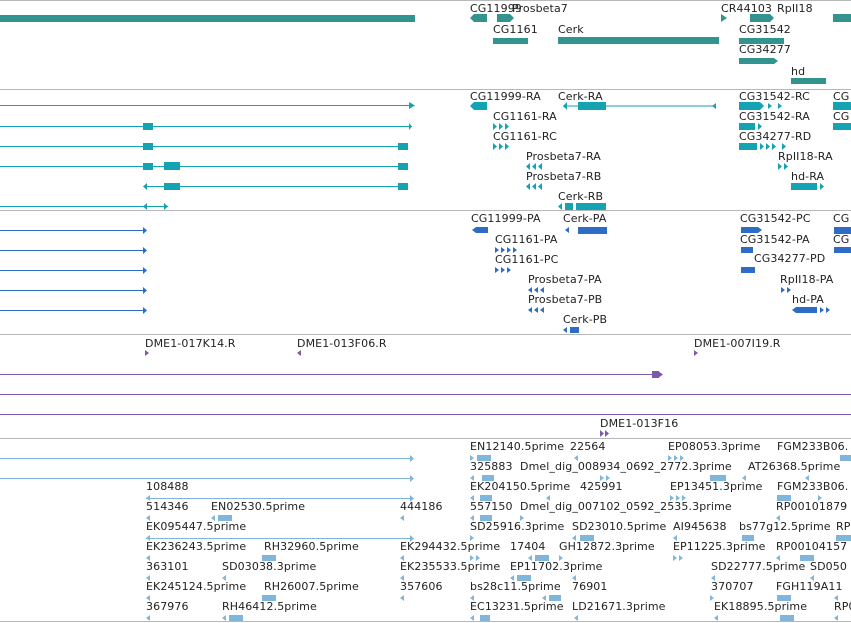 The height and width of the screenshot is (623, 851). I want to click on est-label: 76901, so click(590, 586).